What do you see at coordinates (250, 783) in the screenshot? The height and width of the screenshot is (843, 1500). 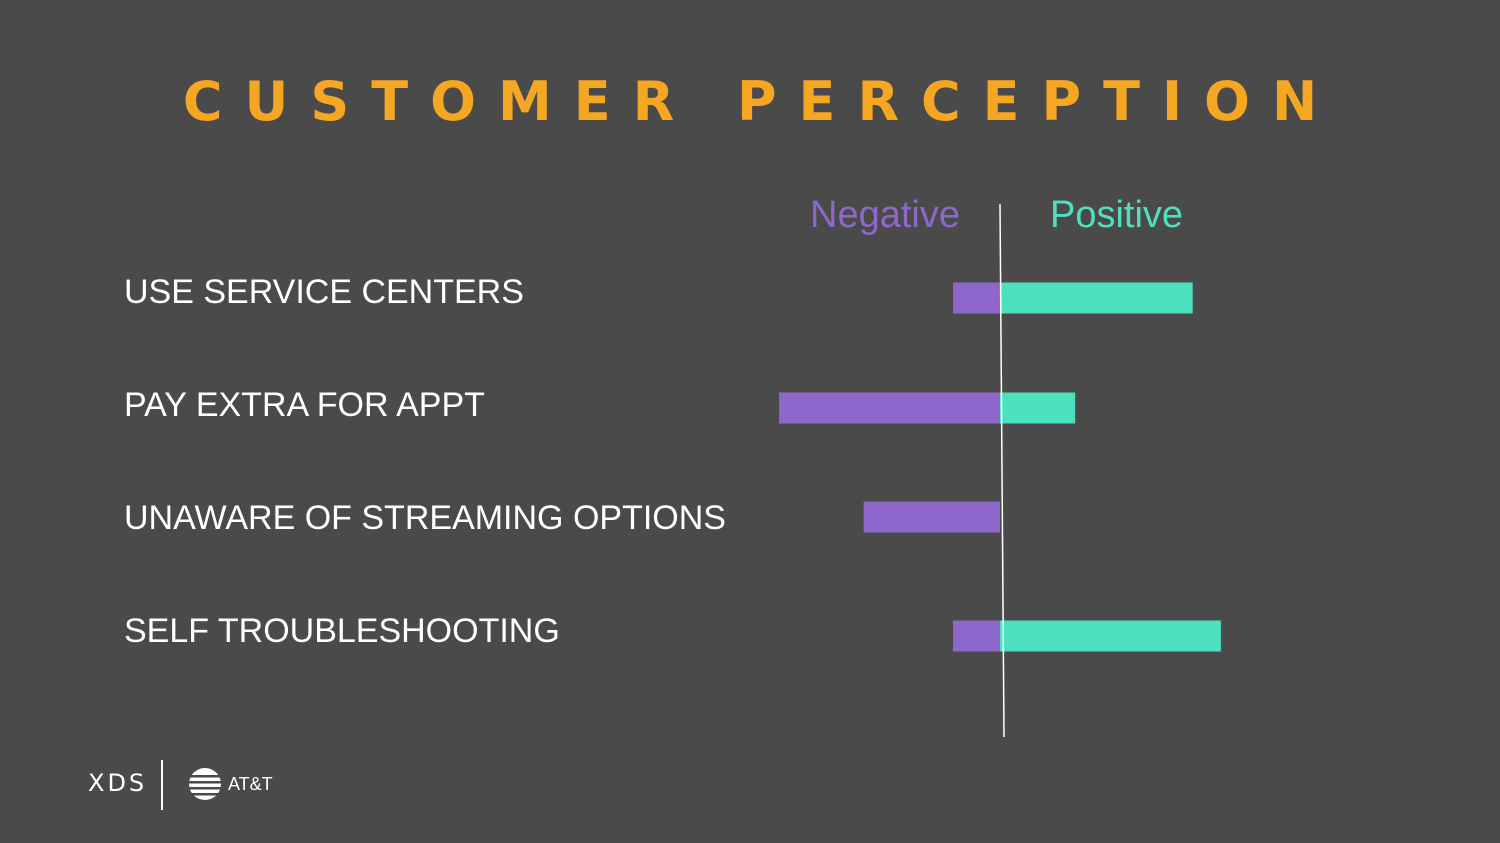 I see `footer-brand-att-text: AT&T` at bounding box center [250, 783].